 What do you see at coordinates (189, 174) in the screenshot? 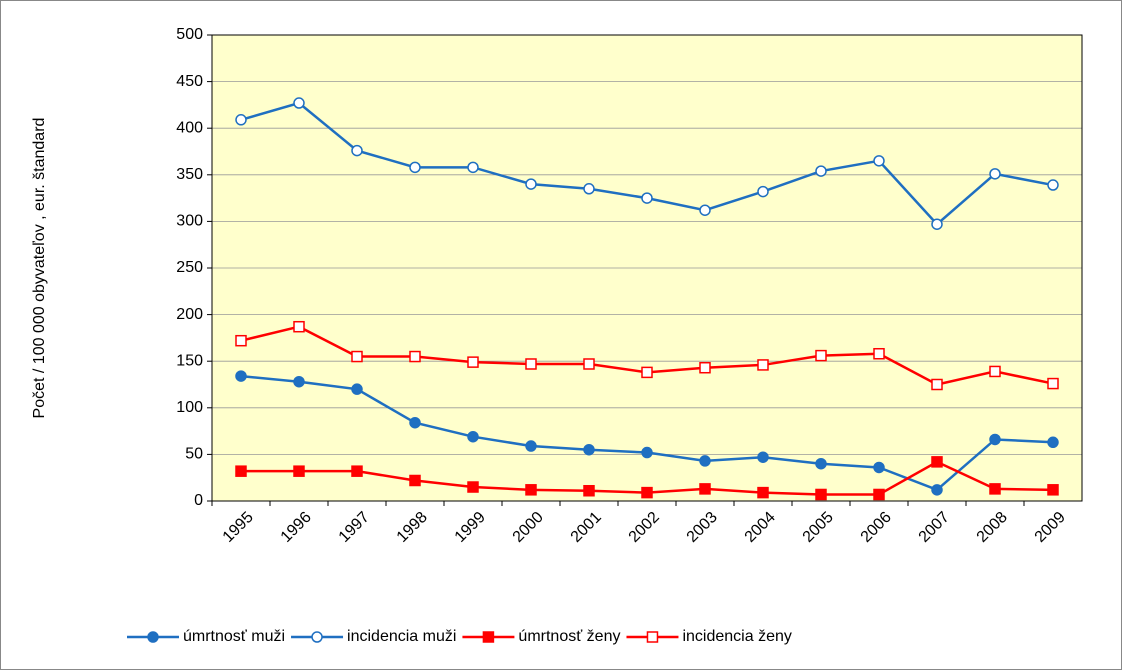
I see `y-tick-label: 350` at bounding box center [189, 174].